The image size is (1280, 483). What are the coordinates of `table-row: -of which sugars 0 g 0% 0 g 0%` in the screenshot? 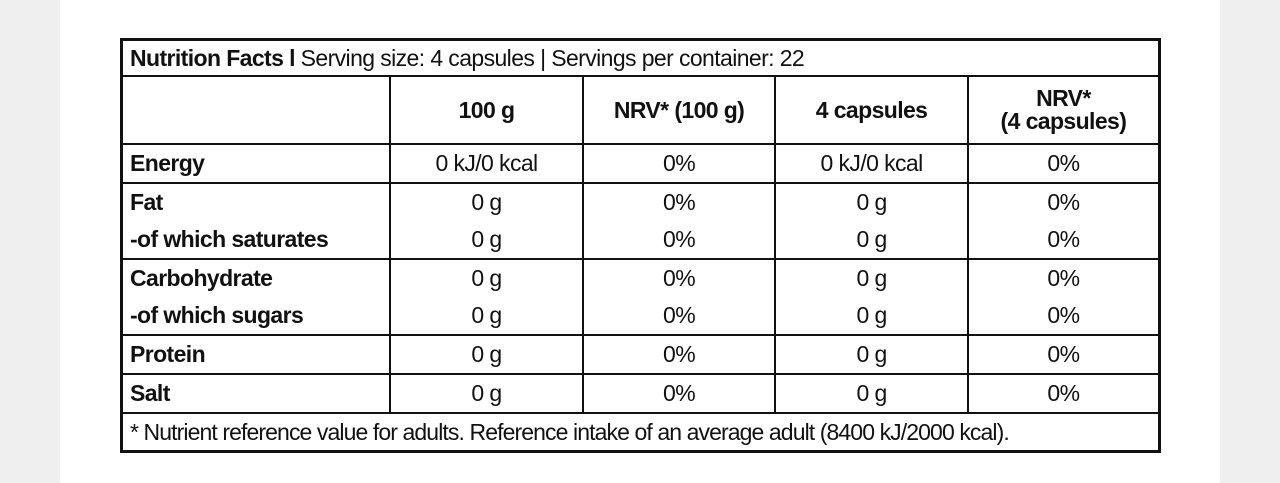 It's located at (640, 316).